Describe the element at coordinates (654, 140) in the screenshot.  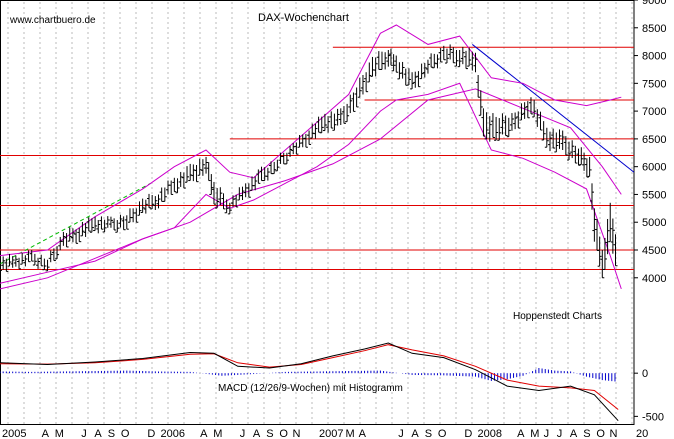
I see `price-axis-label: 6500` at that location.